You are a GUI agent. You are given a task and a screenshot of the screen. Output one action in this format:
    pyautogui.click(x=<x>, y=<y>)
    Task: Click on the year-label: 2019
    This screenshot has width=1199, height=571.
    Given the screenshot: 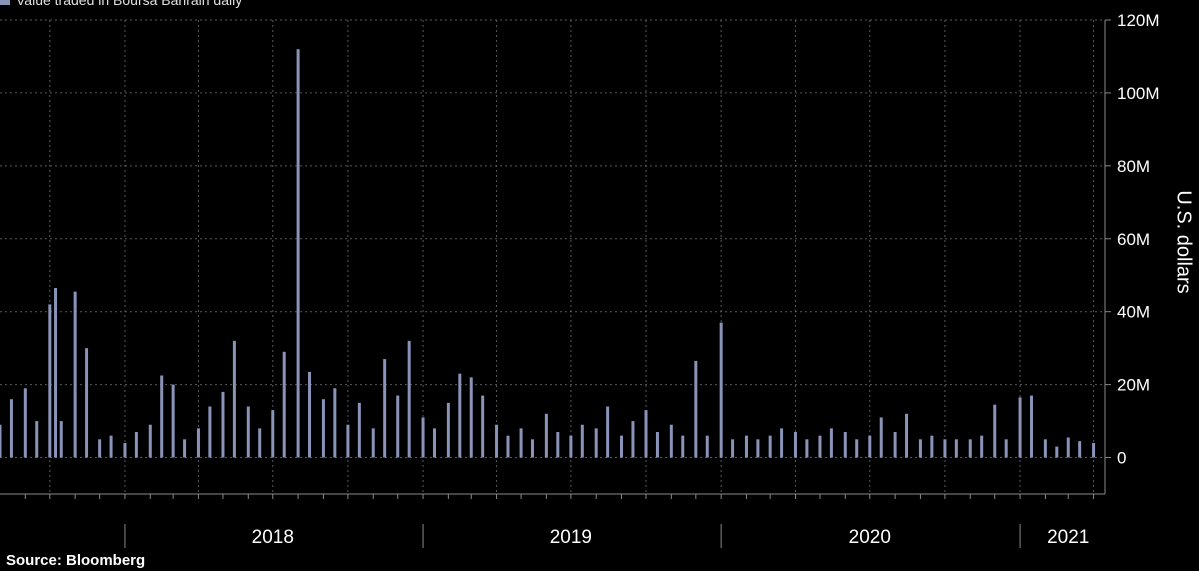 What is the action you would take?
    pyautogui.click(x=571, y=537)
    